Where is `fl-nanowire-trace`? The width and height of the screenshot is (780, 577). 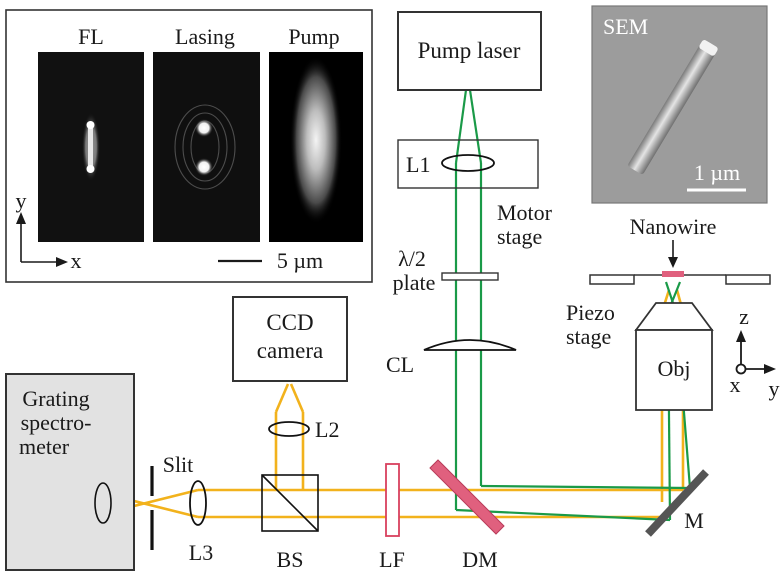 fl-nanowire-trace is located at coordinates (90, 147).